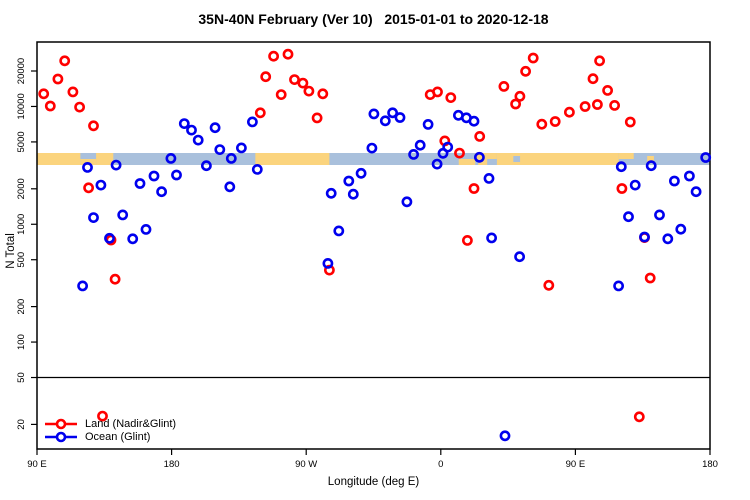 This screenshot has height=500, width=750. Describe the element at coordinates (118, 436) in the screenshot. I see `legend-label-ocean: Ocean (Glint)` at that location.